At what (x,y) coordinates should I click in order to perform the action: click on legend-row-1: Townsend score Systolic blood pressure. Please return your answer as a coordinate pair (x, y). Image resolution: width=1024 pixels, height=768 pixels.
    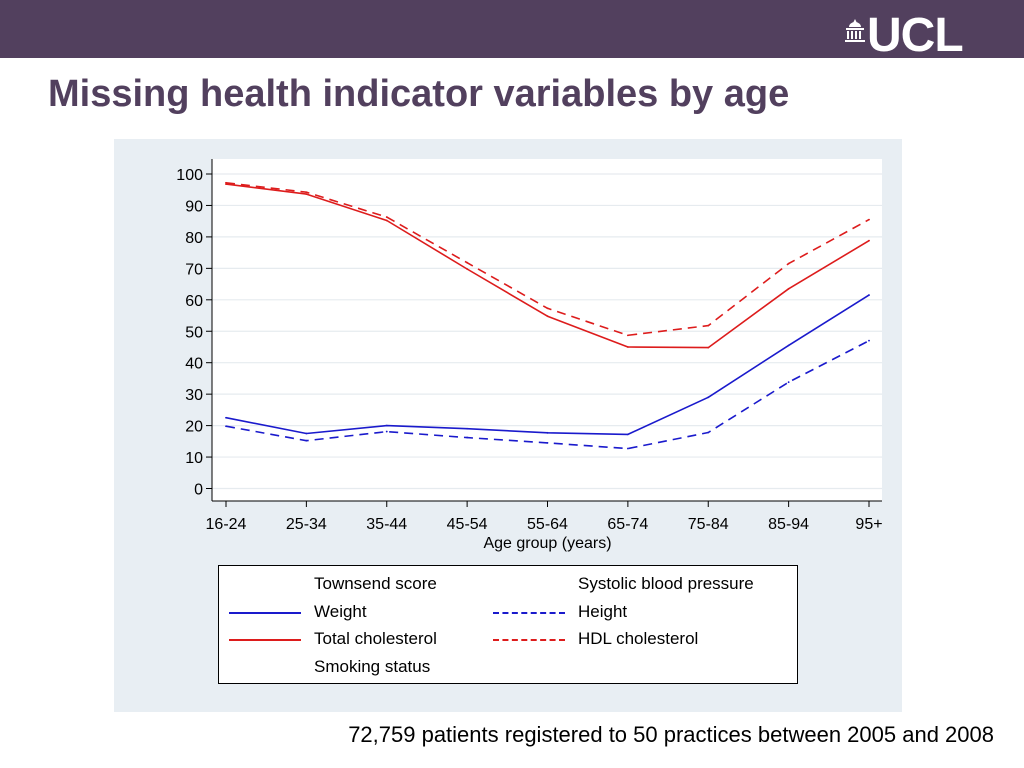
    Looking at the image, I should click on (509, 584).